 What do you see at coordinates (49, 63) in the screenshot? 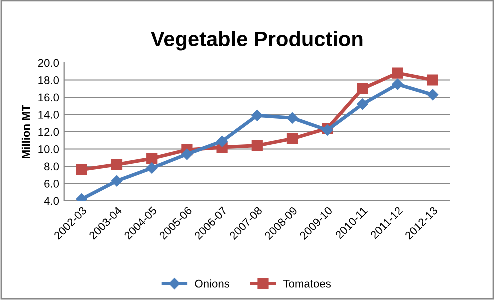
I see `y-tick-label: 20.0` at bounding box center [49, 63].